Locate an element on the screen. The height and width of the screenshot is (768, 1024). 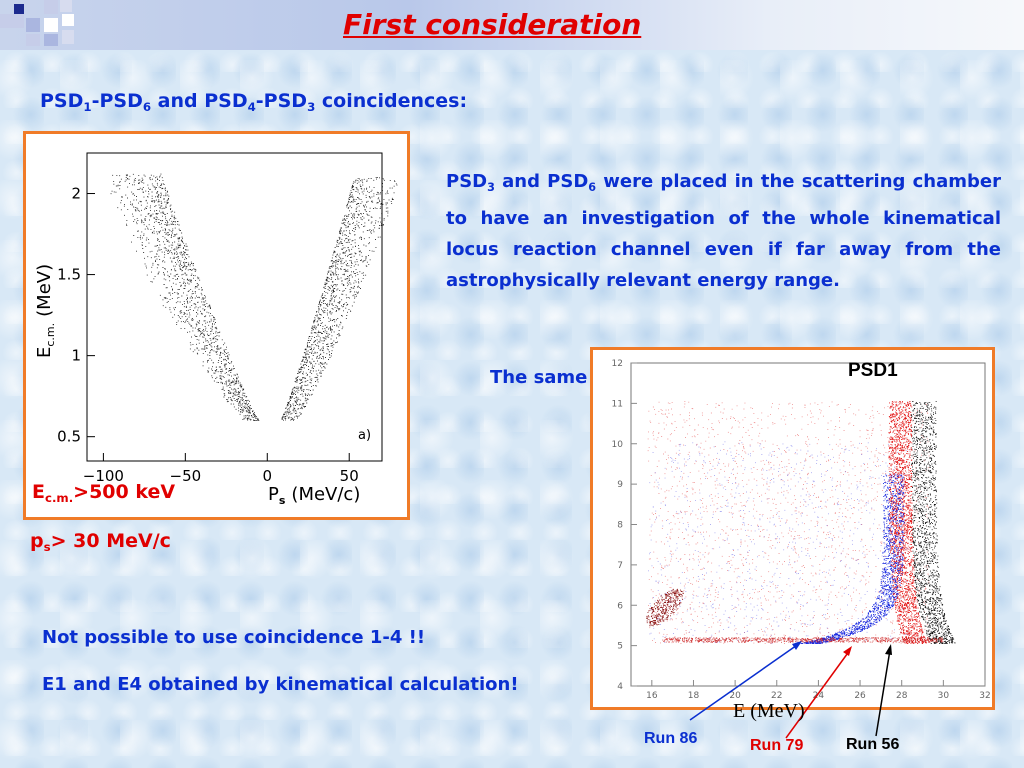
x-tick-label: 28 is located at coordinates (902, 696).